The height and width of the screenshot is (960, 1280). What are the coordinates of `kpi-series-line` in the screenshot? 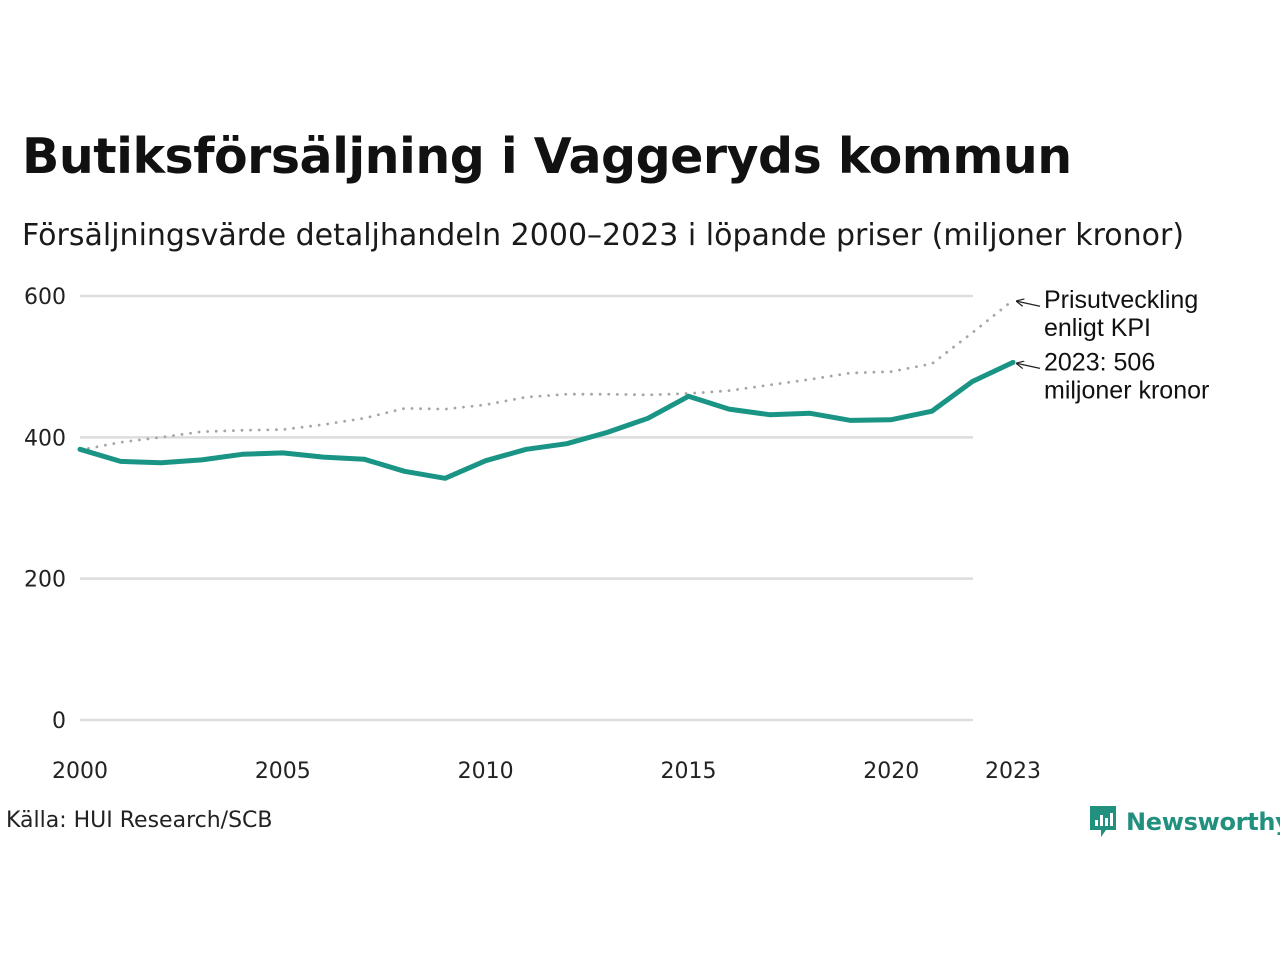 It's located at (546, 375).